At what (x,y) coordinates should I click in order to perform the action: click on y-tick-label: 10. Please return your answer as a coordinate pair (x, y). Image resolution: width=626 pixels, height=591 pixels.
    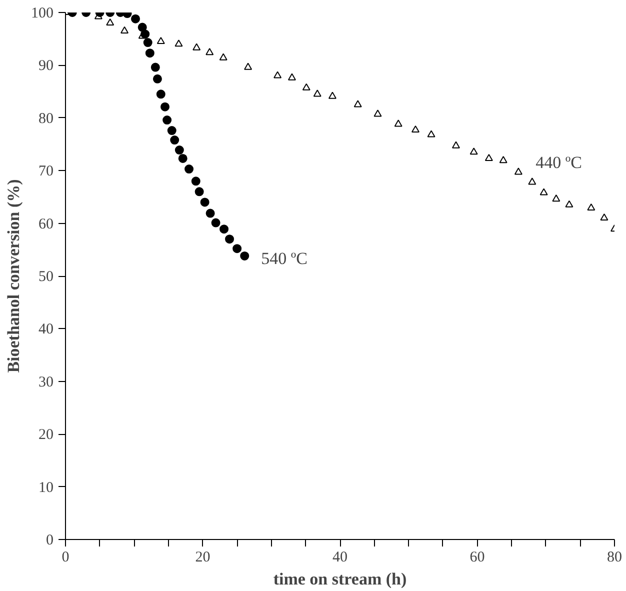
    Looking at the image, I should click on (46, 488).